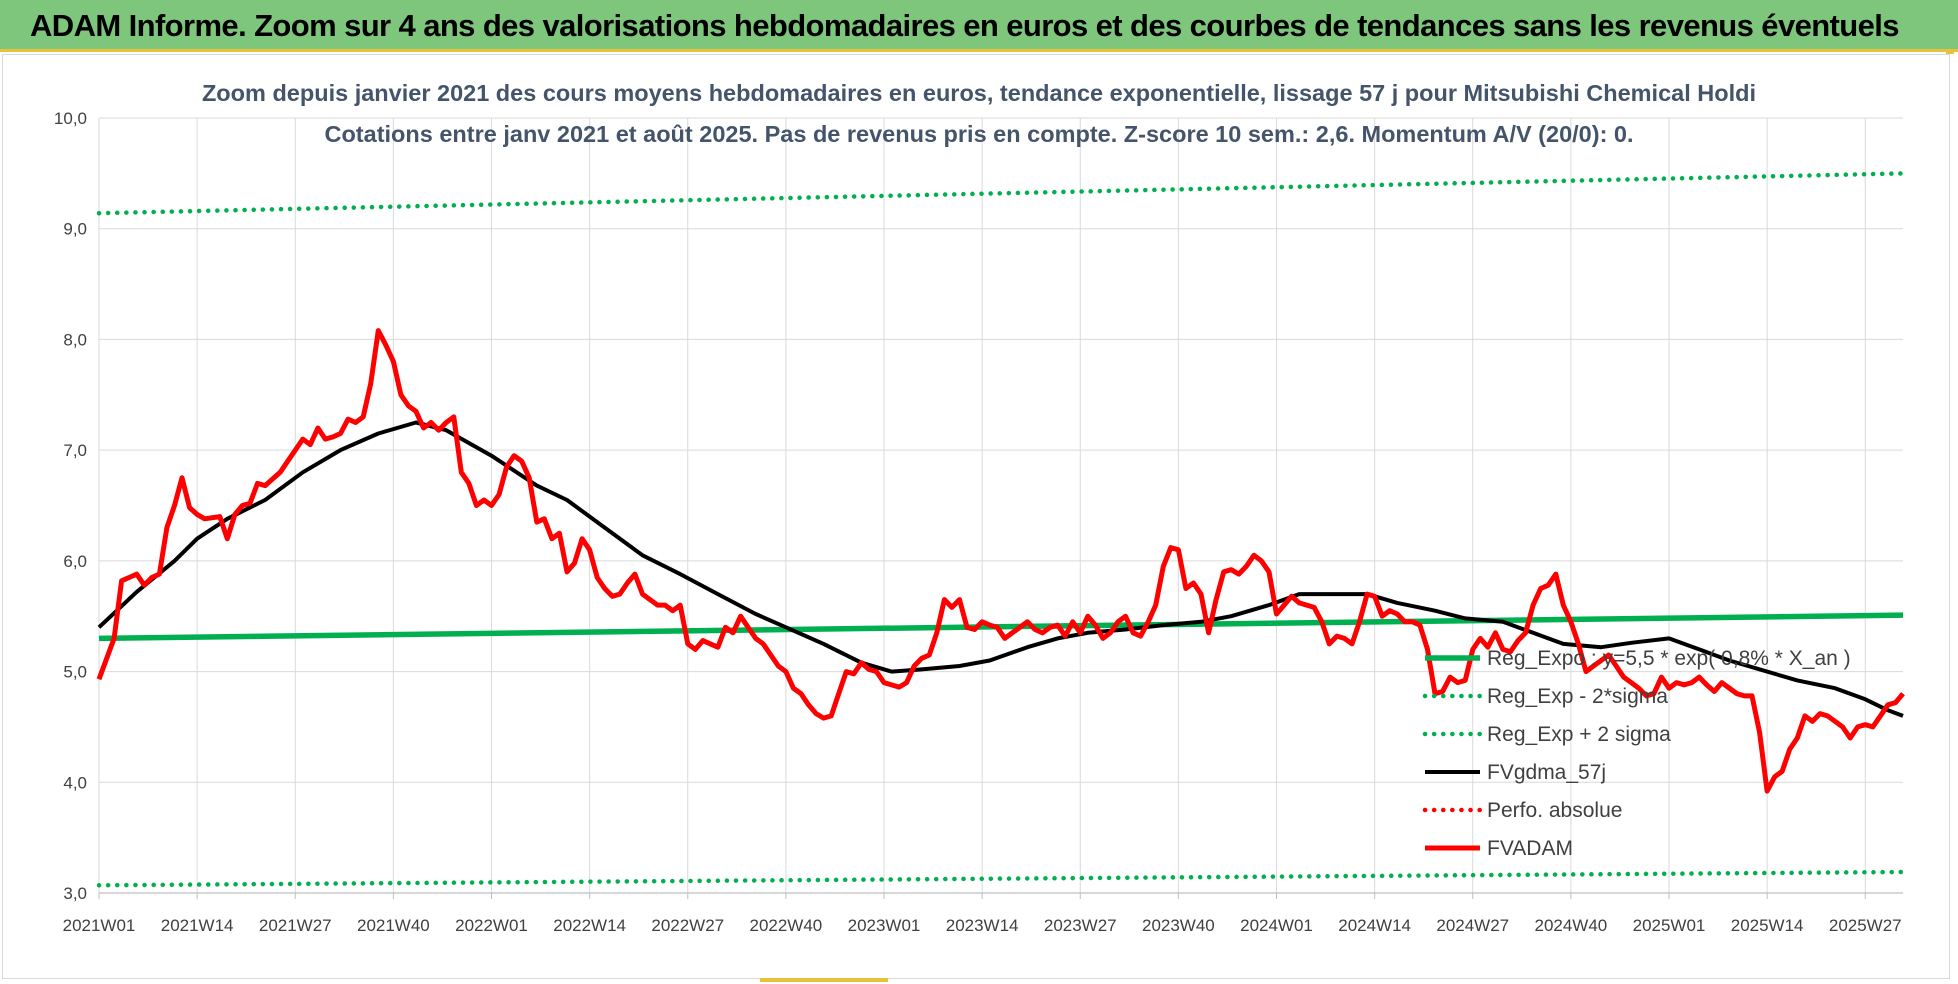  I want to click on legend-label: Reg_Exp - 2*sigma, so click(1577, 696).